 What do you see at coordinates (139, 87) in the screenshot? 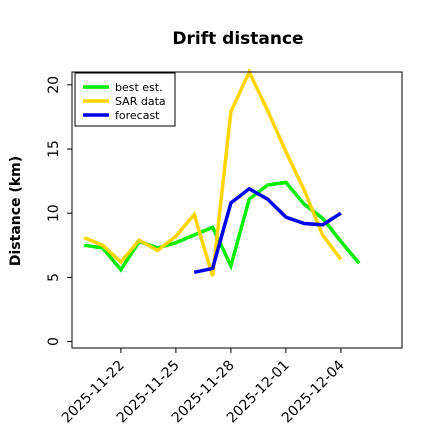
I see `legend-entry-label: best est.` at bounding box center [139, 87].